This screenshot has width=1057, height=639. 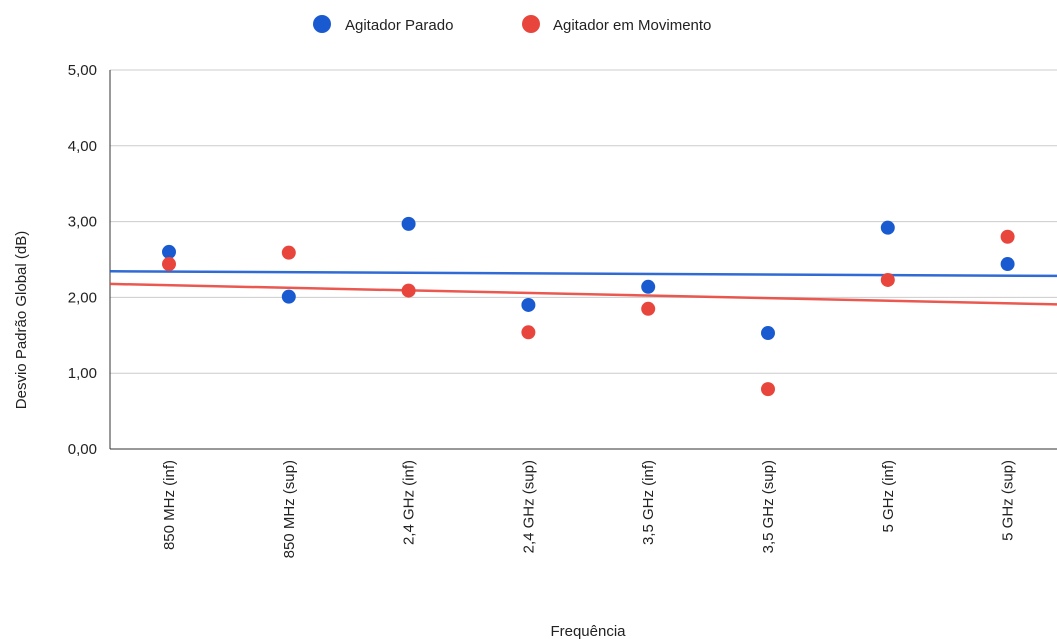 I want to click on legend: Agitador Parado Agitador em Movimento, so click(x=512, y=24).